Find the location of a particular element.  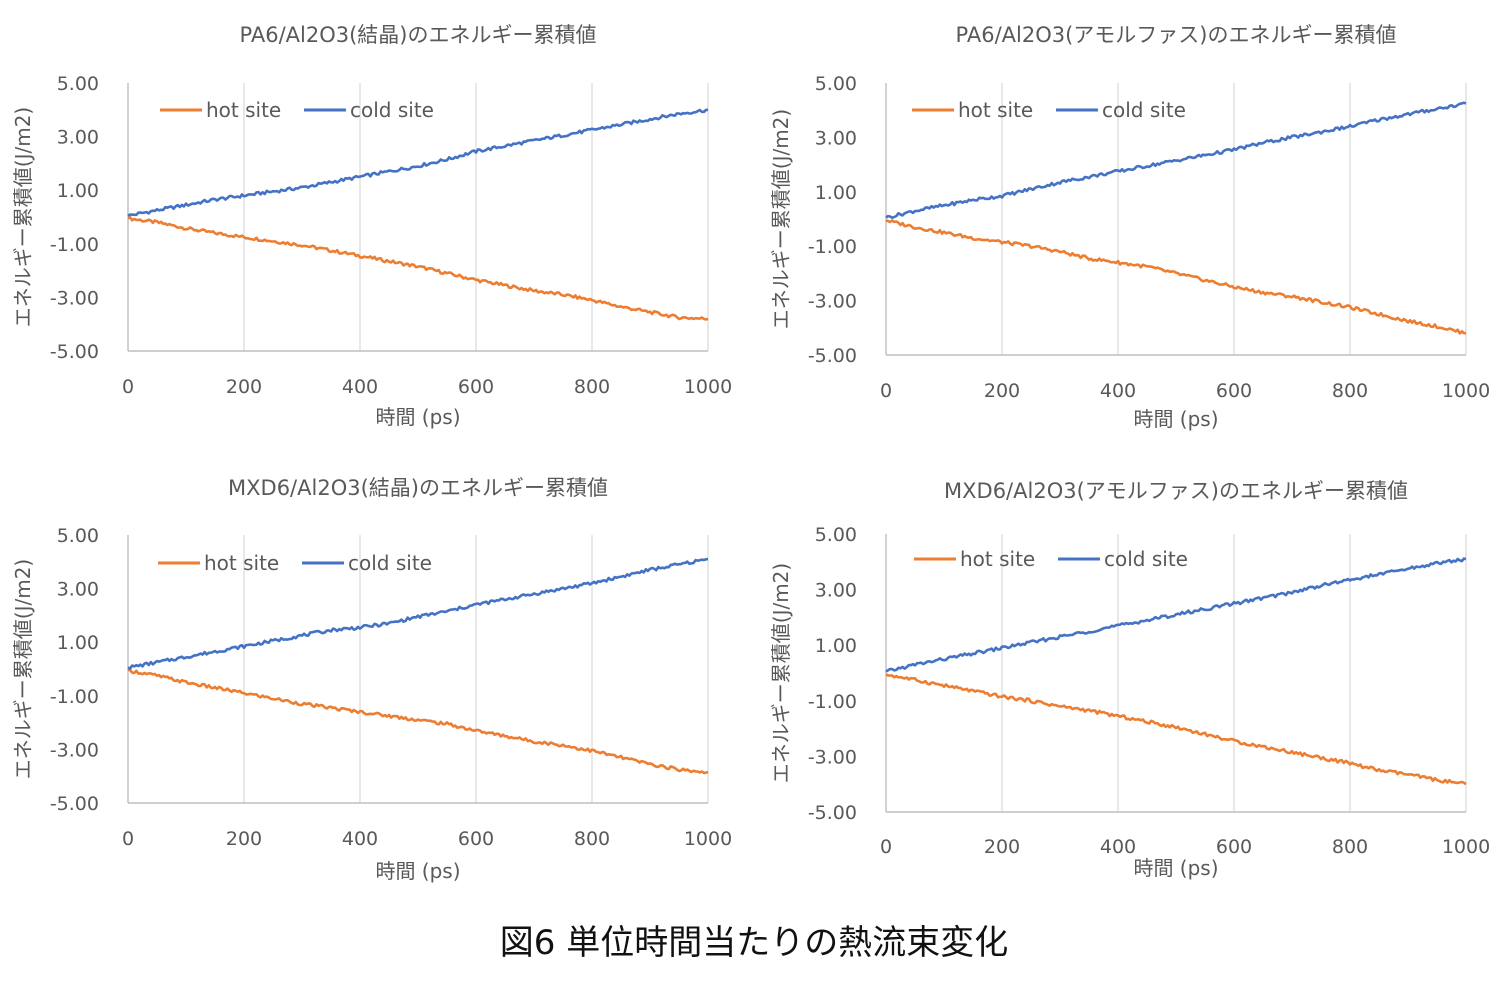

chart-title: PA6/Al2O3(結晶)のエネルギー累積値 is located at coordinates (418, 35).